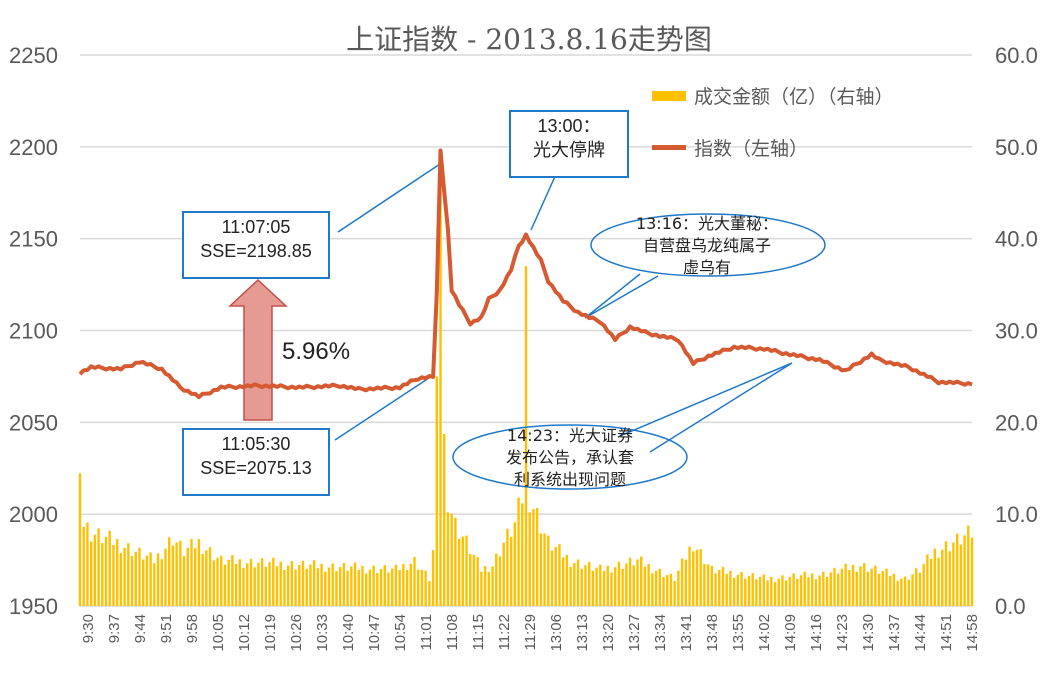 The image size is (1058, 690). I want to click on x-tick-label: 11:08, so click(452, 632).